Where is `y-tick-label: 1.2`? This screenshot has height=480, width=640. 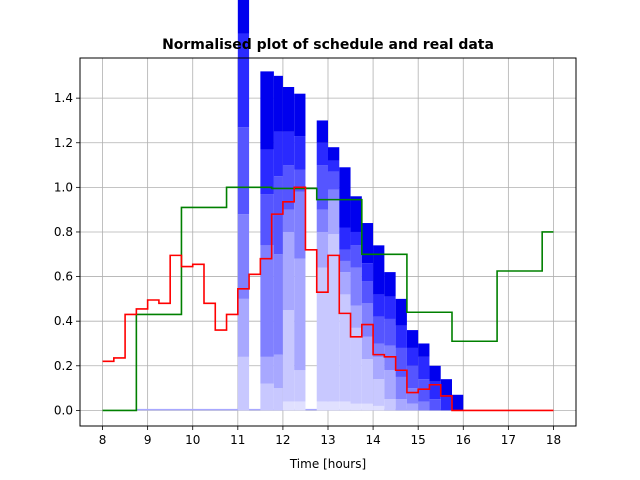 y-tick-label: 1.2 is located at coordinates (63, 143).